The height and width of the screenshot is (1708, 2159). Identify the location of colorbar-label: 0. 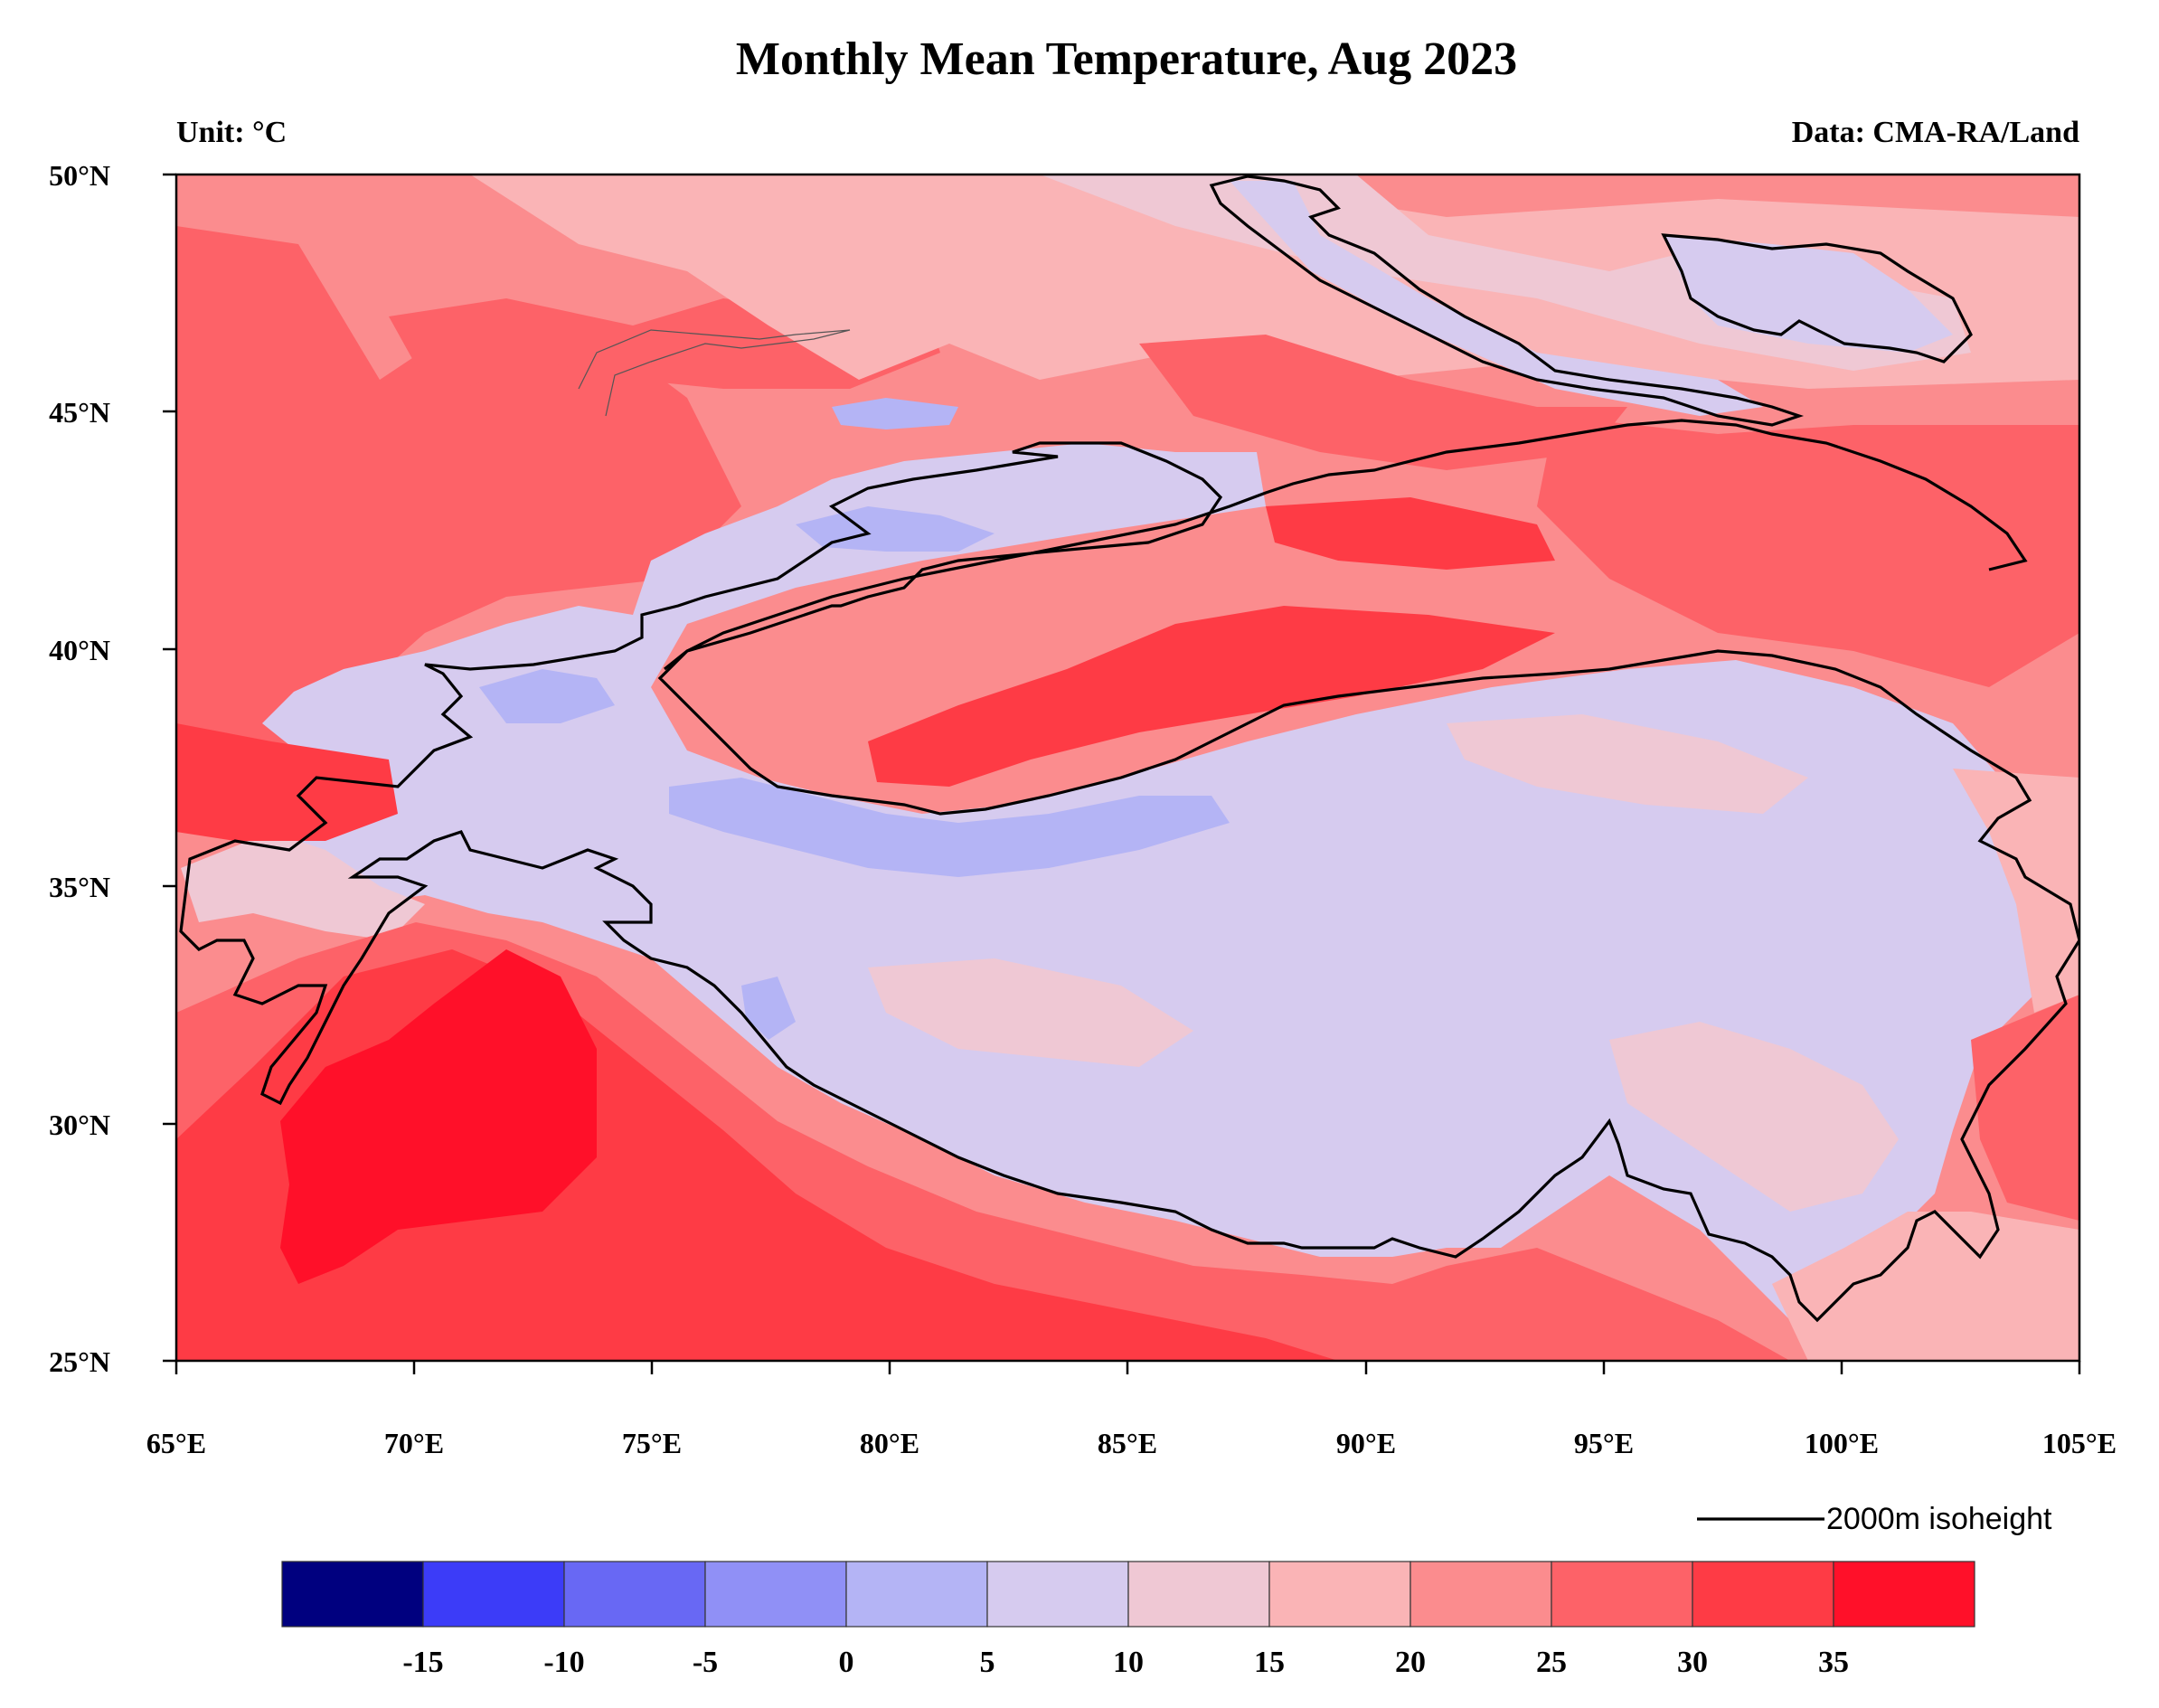
(846, 1662).